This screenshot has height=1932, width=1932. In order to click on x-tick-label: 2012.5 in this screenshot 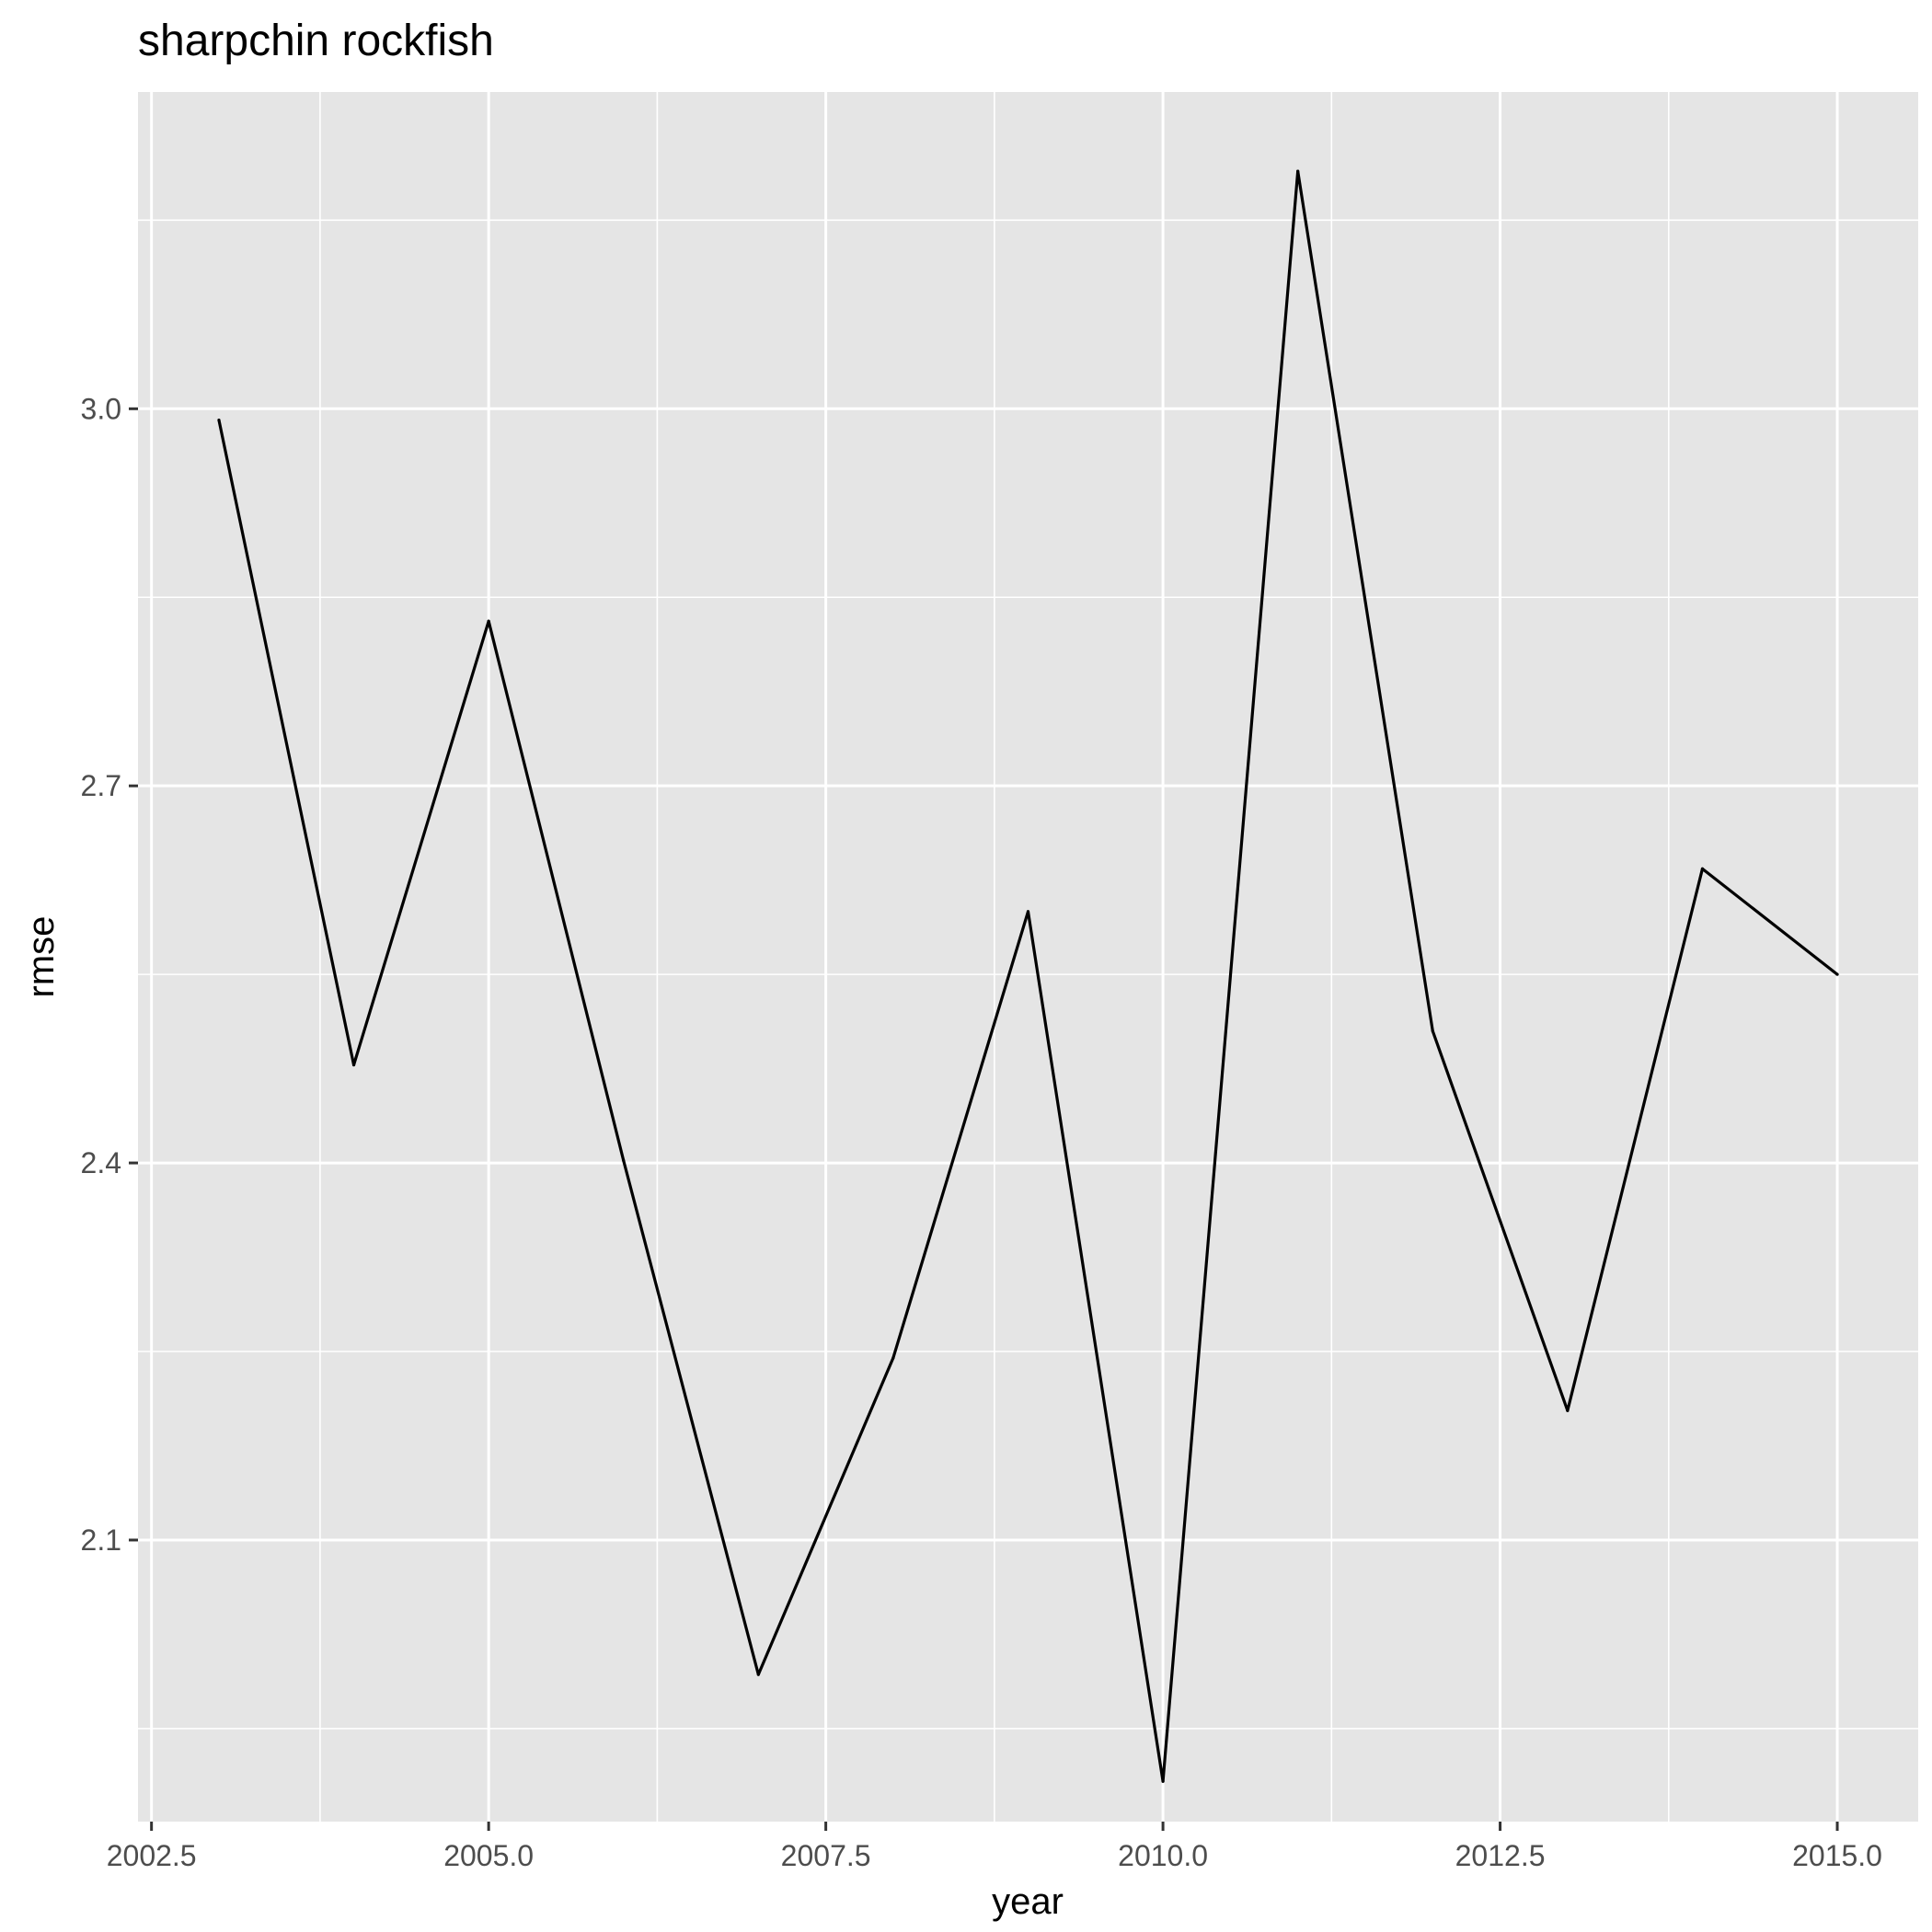, I will do `click(1500, 1855)`.